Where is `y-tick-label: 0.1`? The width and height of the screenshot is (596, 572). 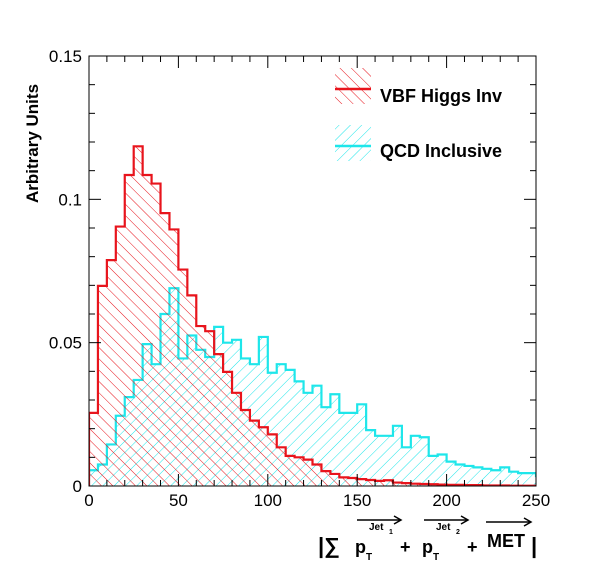
y-tick-label: 0.1 is located at coordinates (70, 199).